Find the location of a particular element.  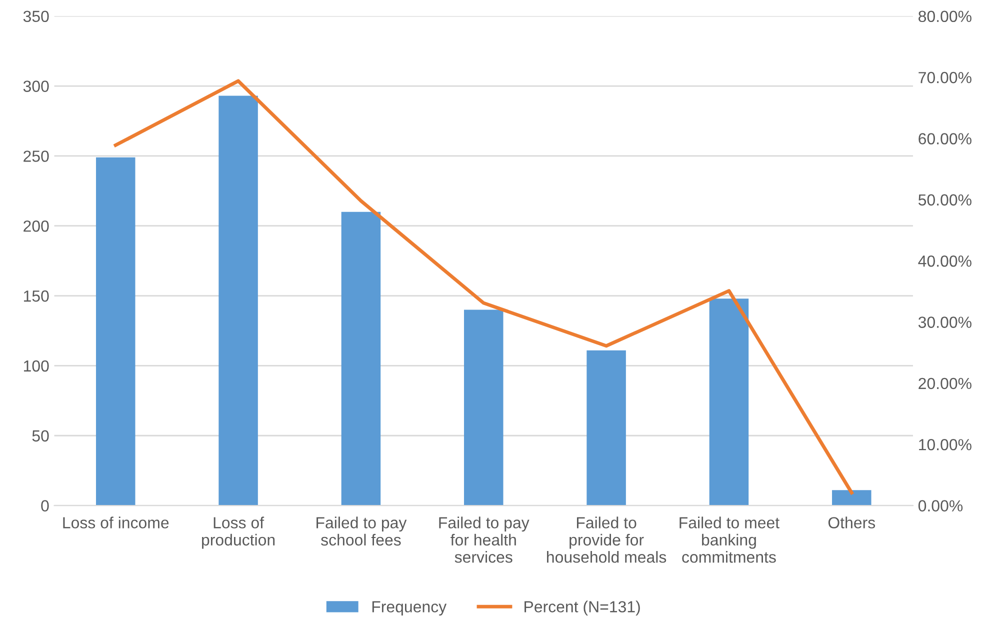

y-tick-label: 300 is located at coordinates (36, 86).